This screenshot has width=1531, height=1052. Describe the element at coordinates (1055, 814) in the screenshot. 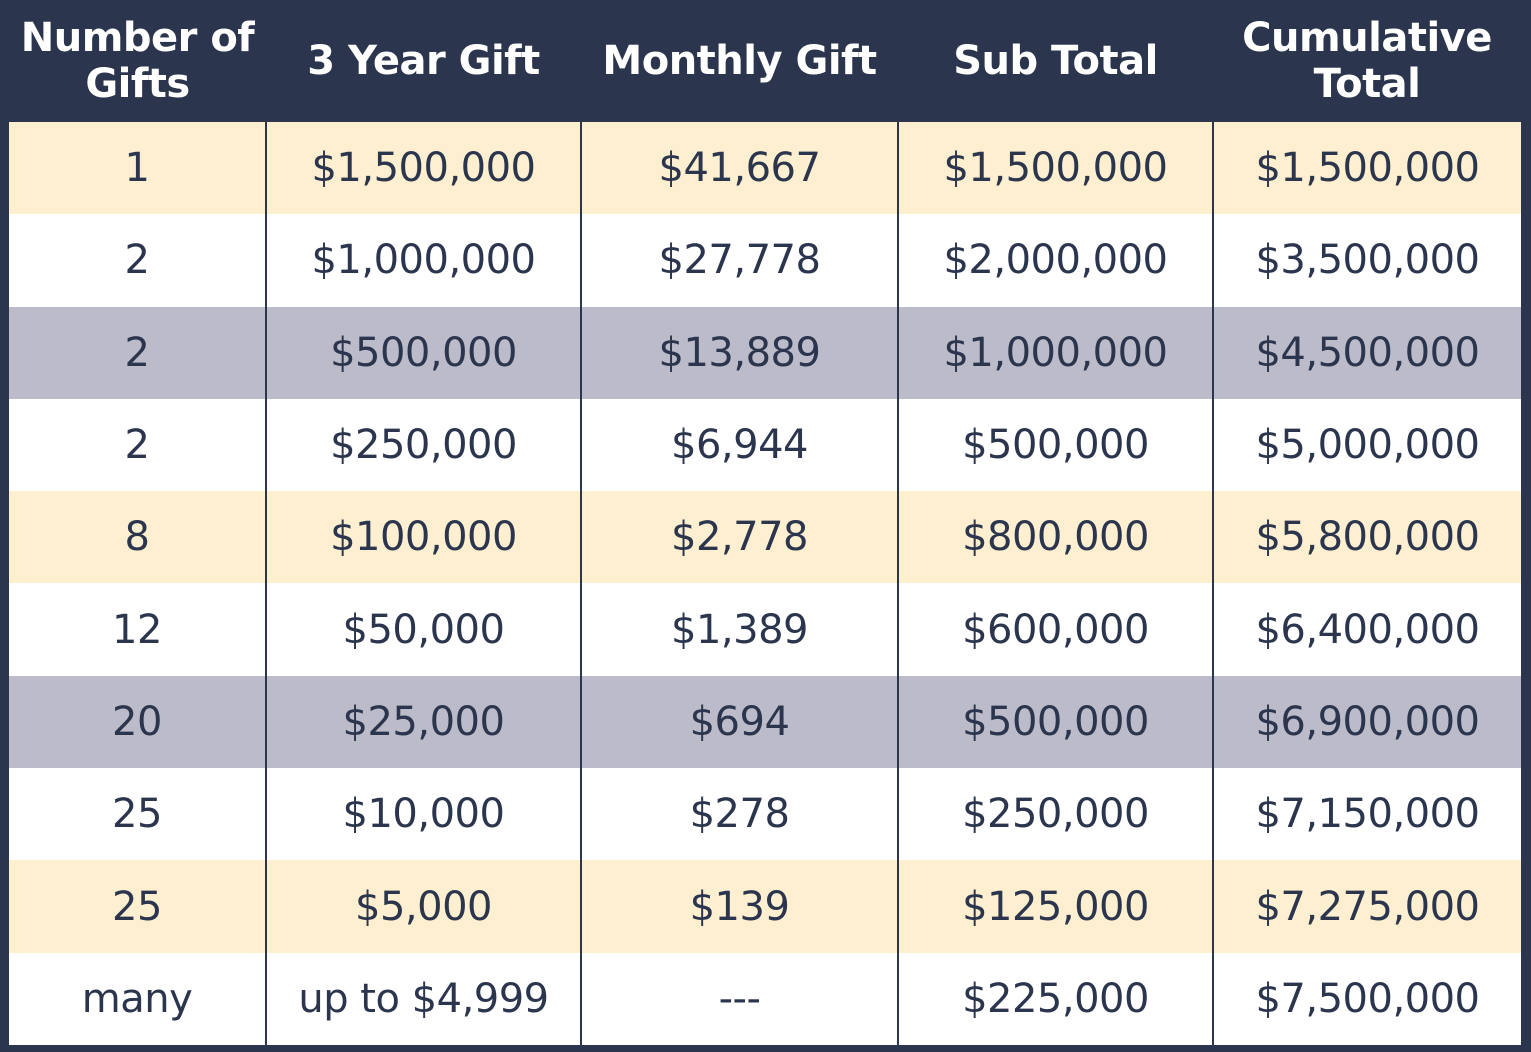

I see `sub-total-cell: $250,000` at that location.